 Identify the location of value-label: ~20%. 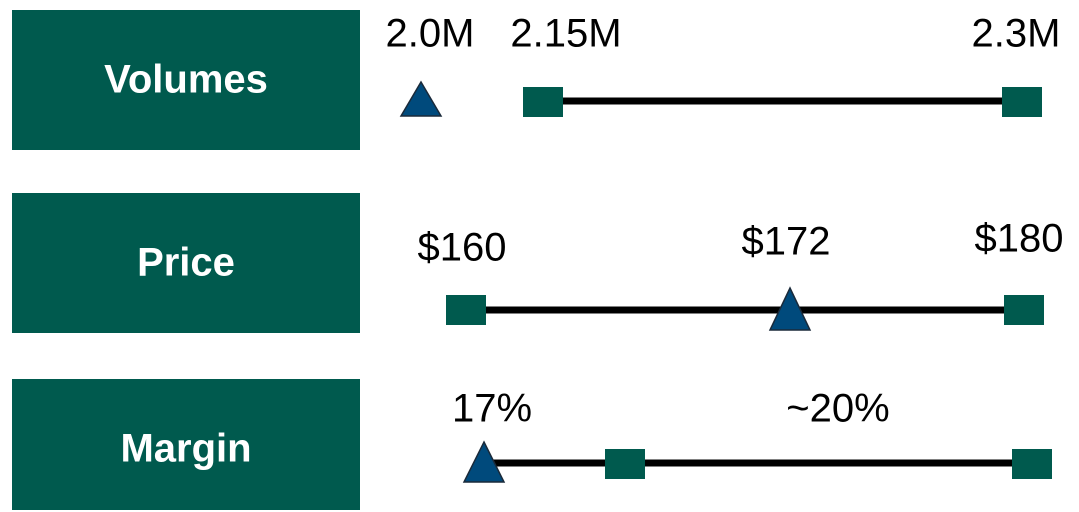
(837, 409).